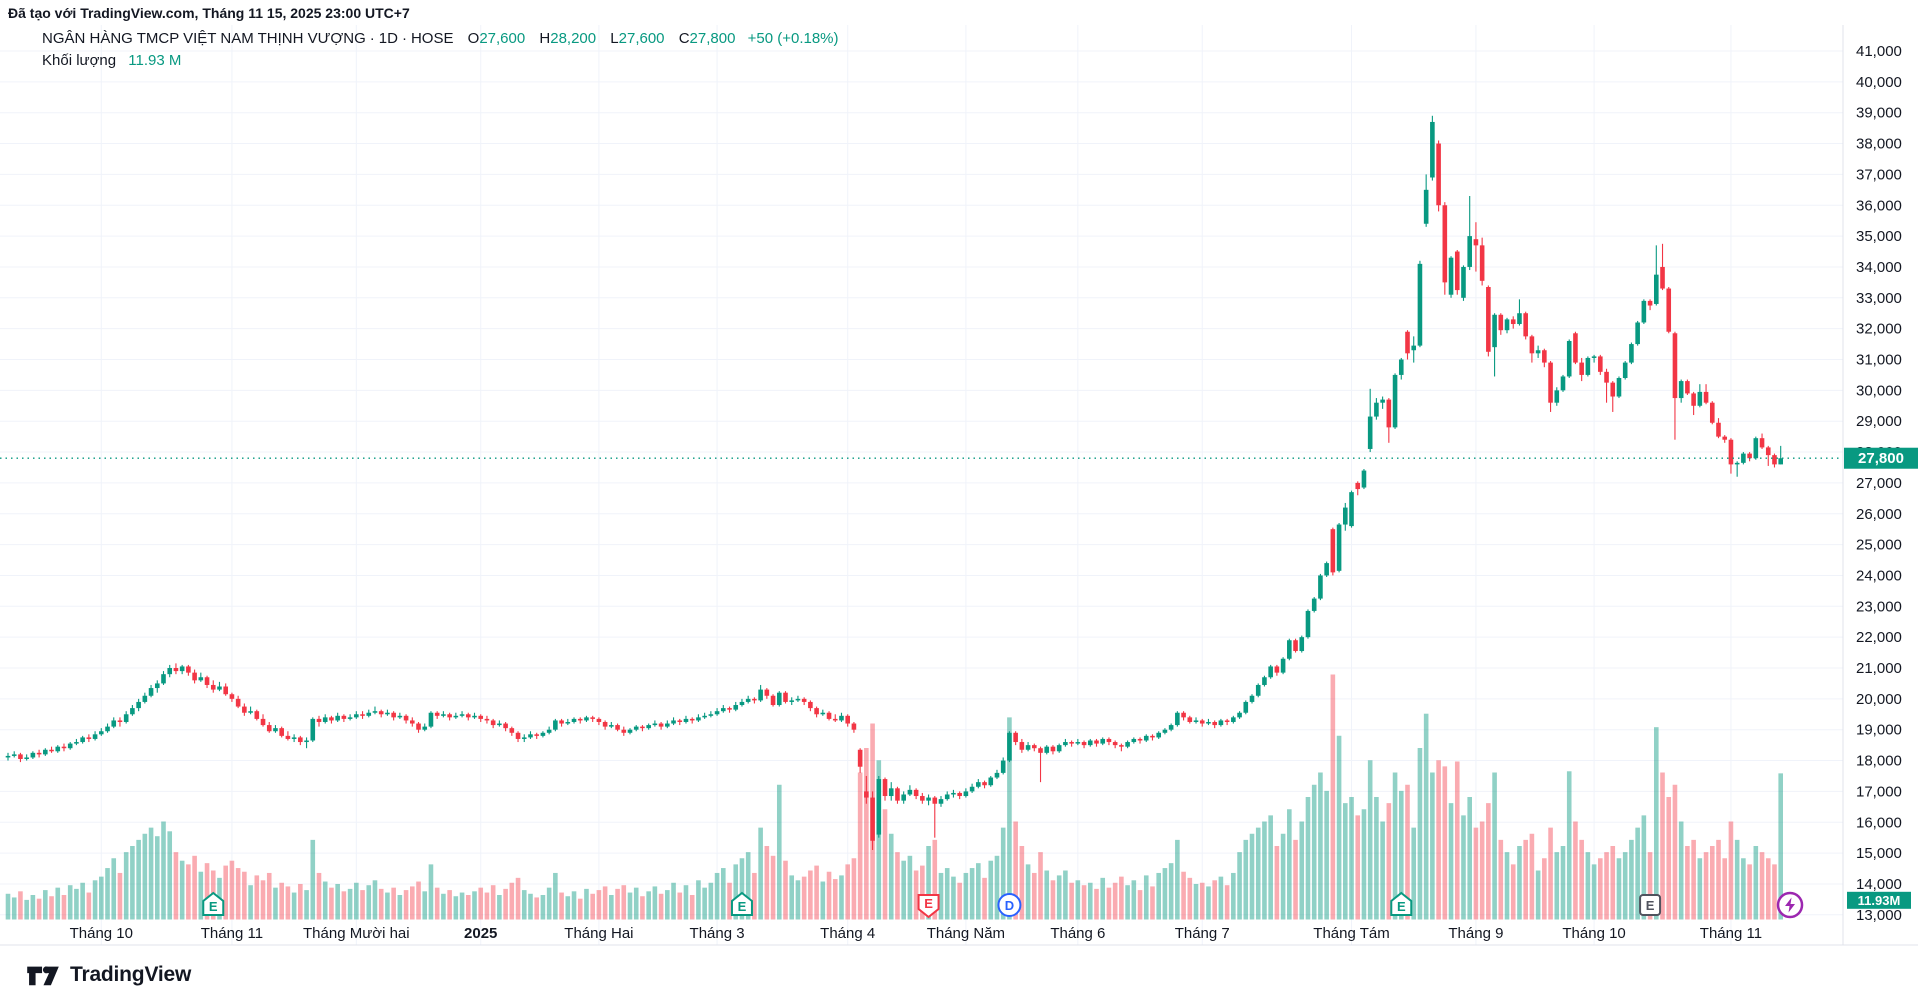  I want to click on interval-value: 1D, so click(388, 38).